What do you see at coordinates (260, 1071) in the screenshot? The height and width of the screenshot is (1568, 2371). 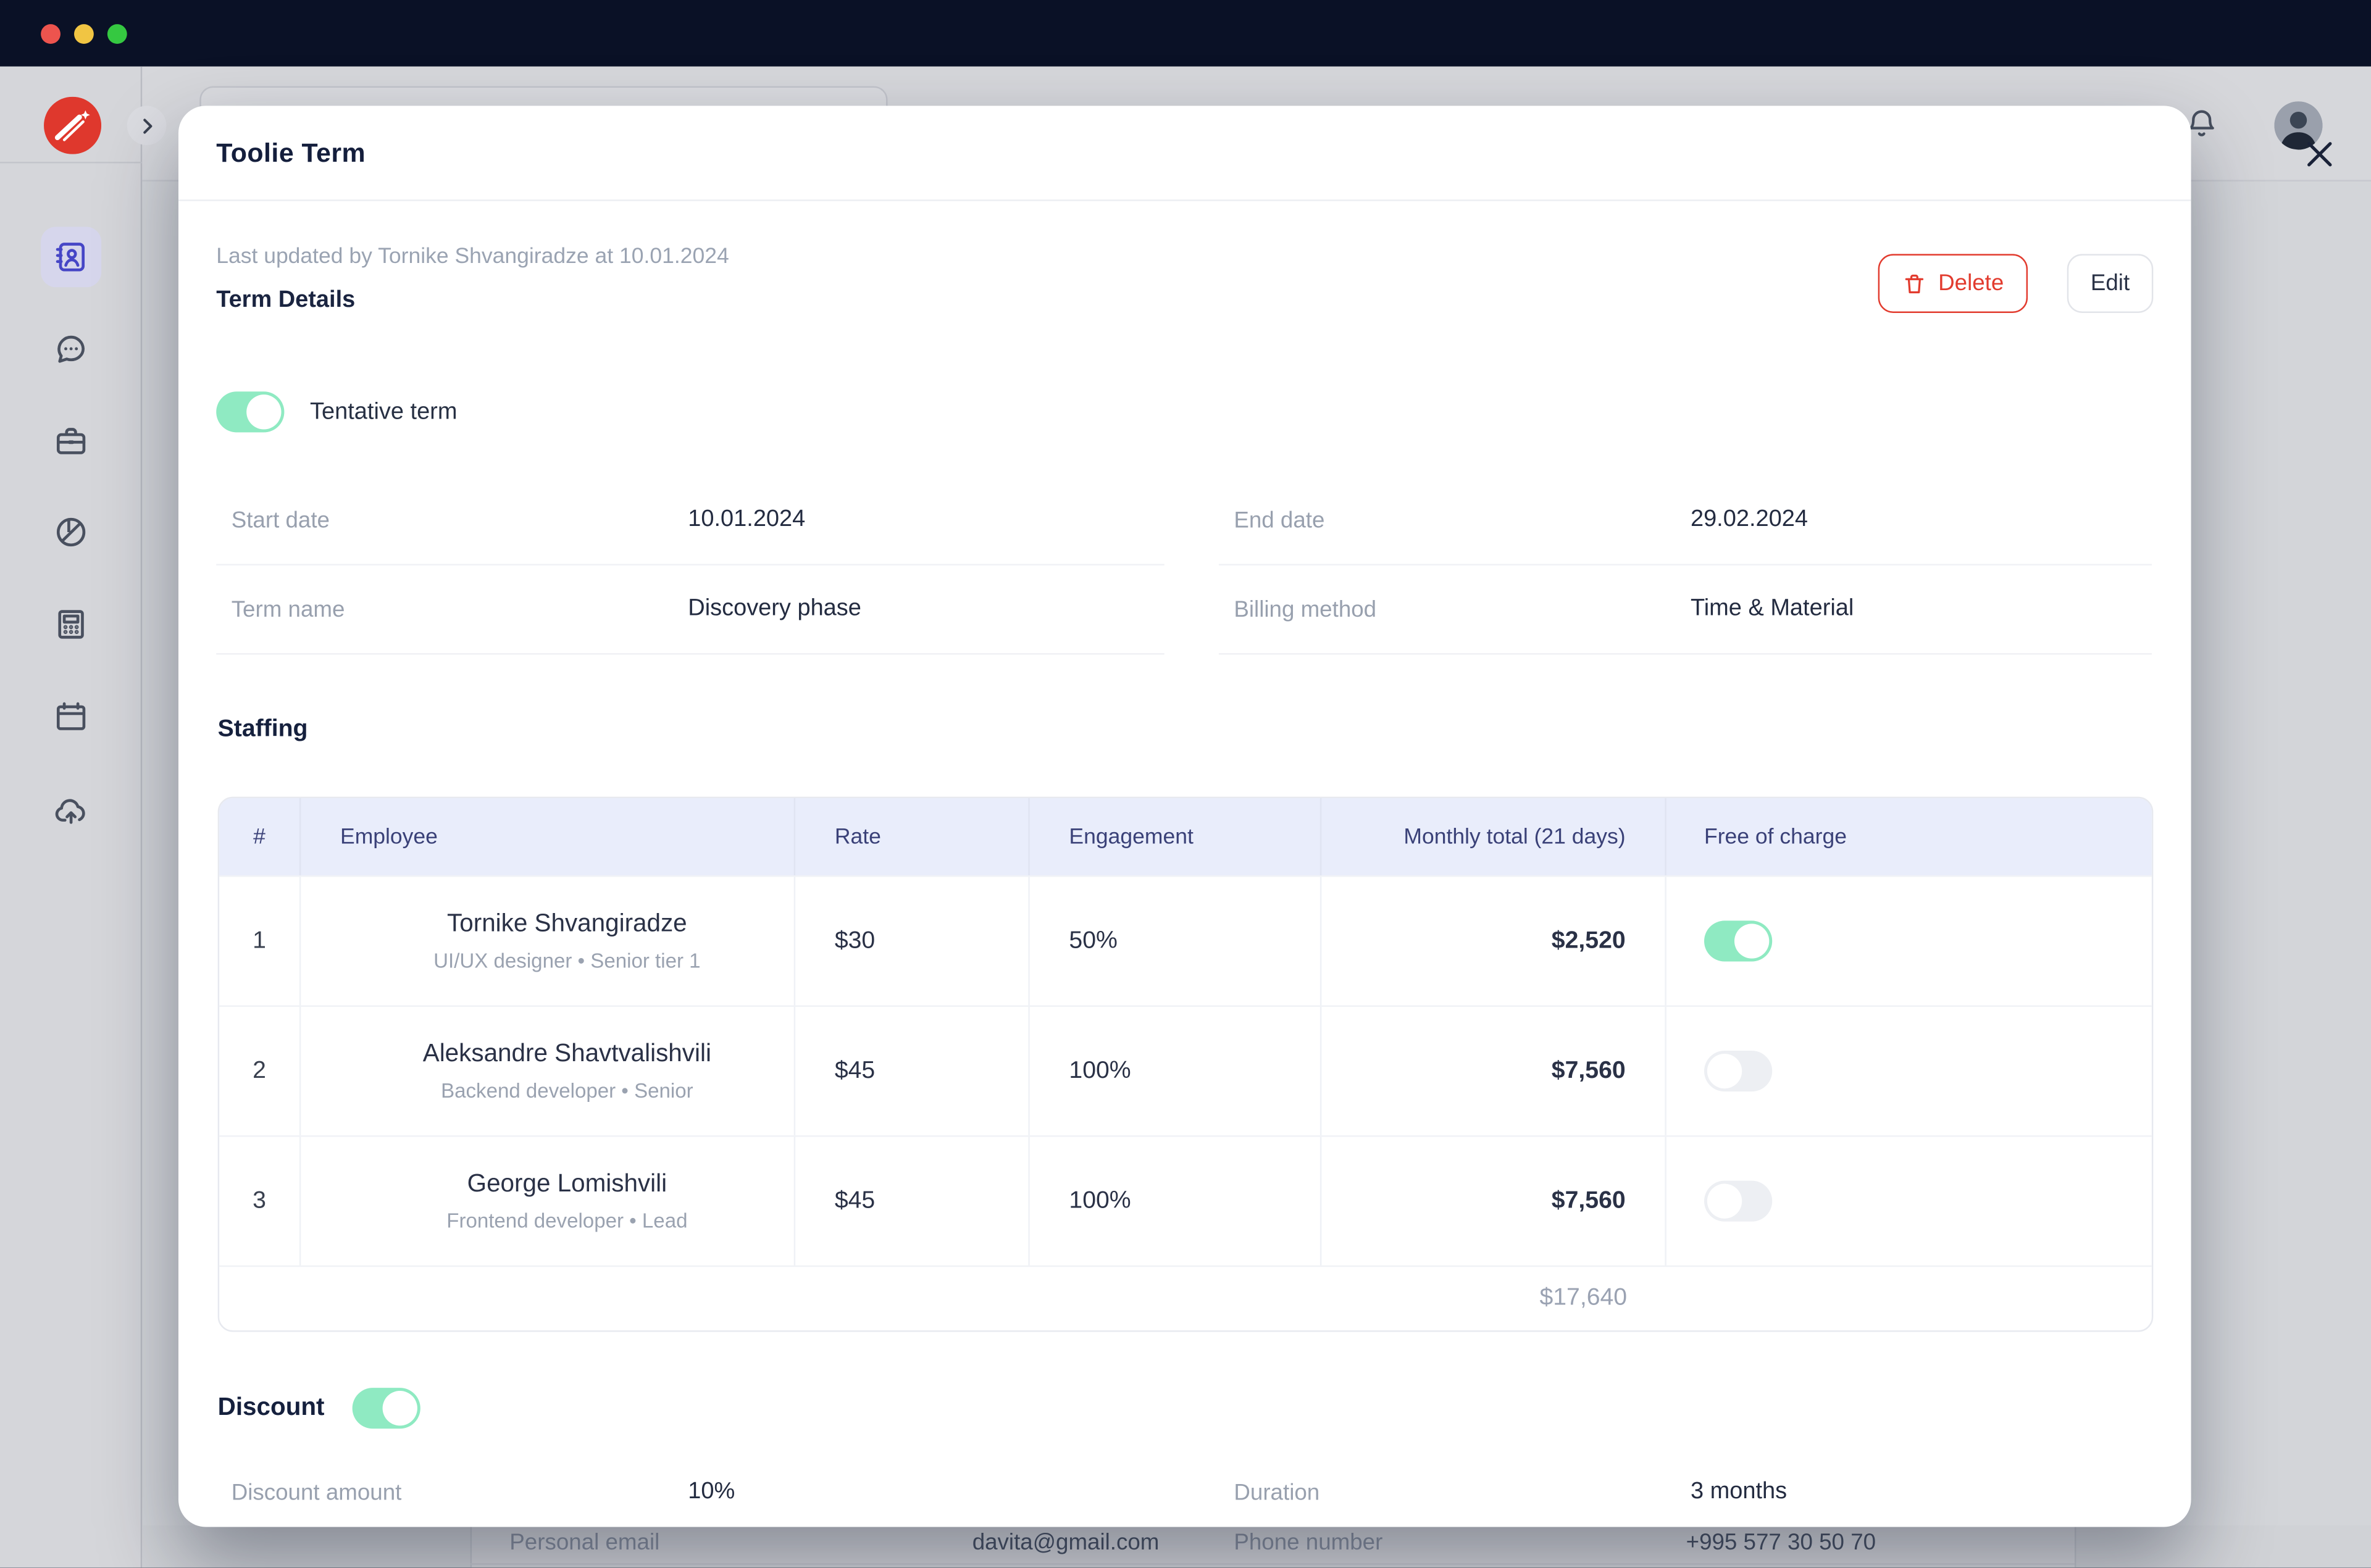 I see `row-number: 2` at bounding box center [260, 1071].